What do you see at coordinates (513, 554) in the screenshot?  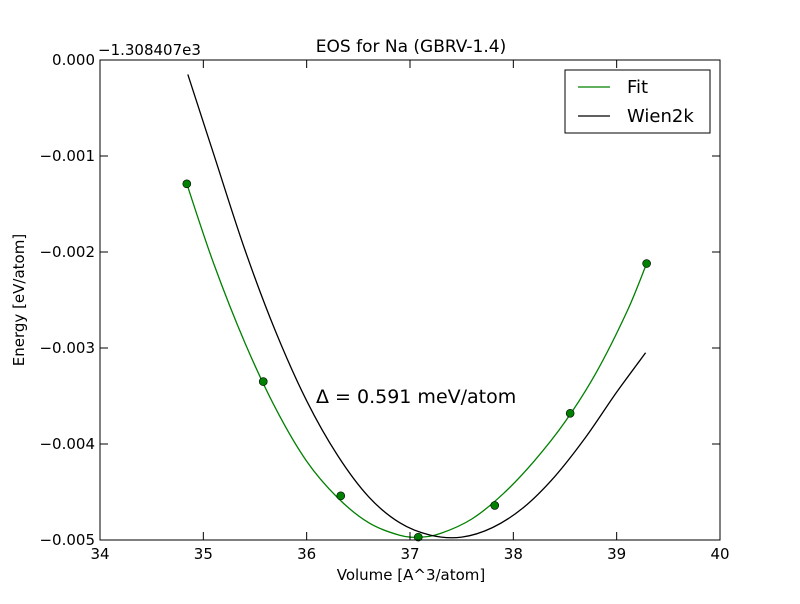 I see `x-tick-label: 38` at bounding box center [513, 554].